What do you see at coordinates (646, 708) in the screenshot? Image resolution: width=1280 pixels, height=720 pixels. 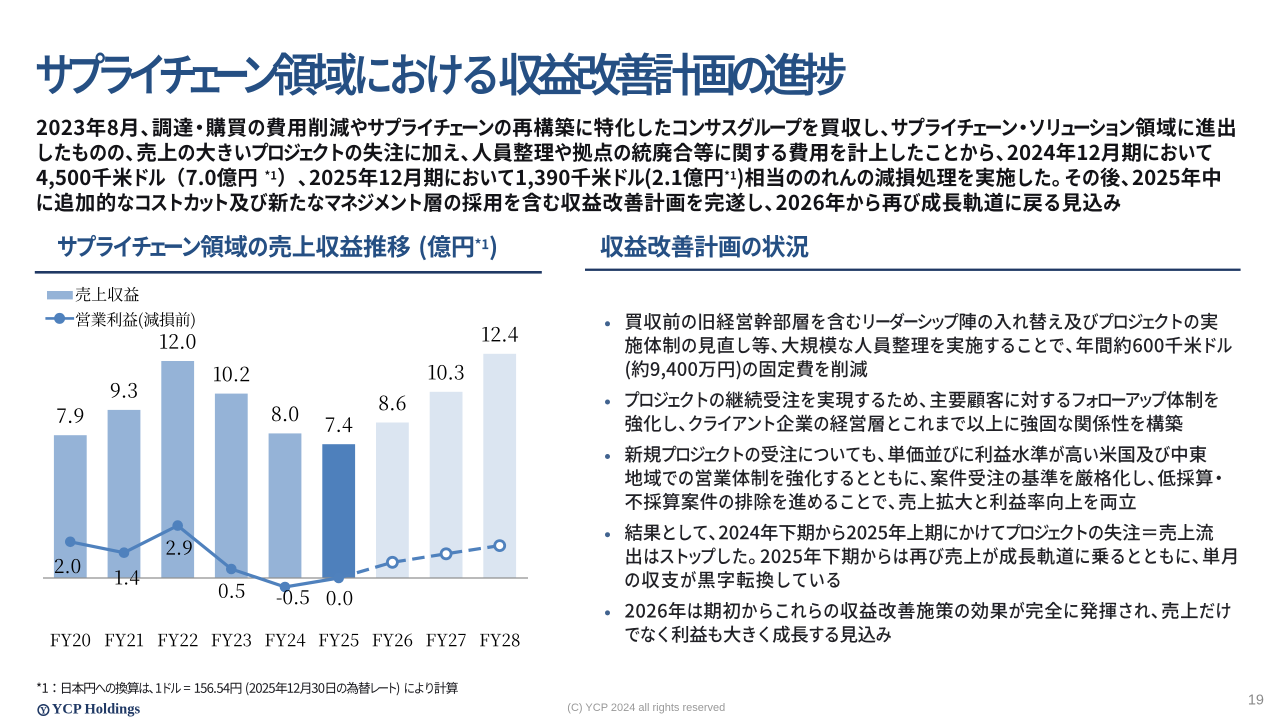 I see `svg-text:(C) YCP 2024 all rights reserv: (C) YCP 2024 all rights reserved` at bounding box center [646, 708].